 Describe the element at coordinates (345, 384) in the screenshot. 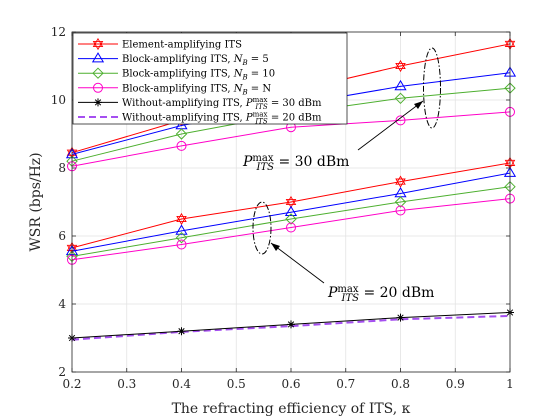

I see `x-tick-label: 0.7` at that location.